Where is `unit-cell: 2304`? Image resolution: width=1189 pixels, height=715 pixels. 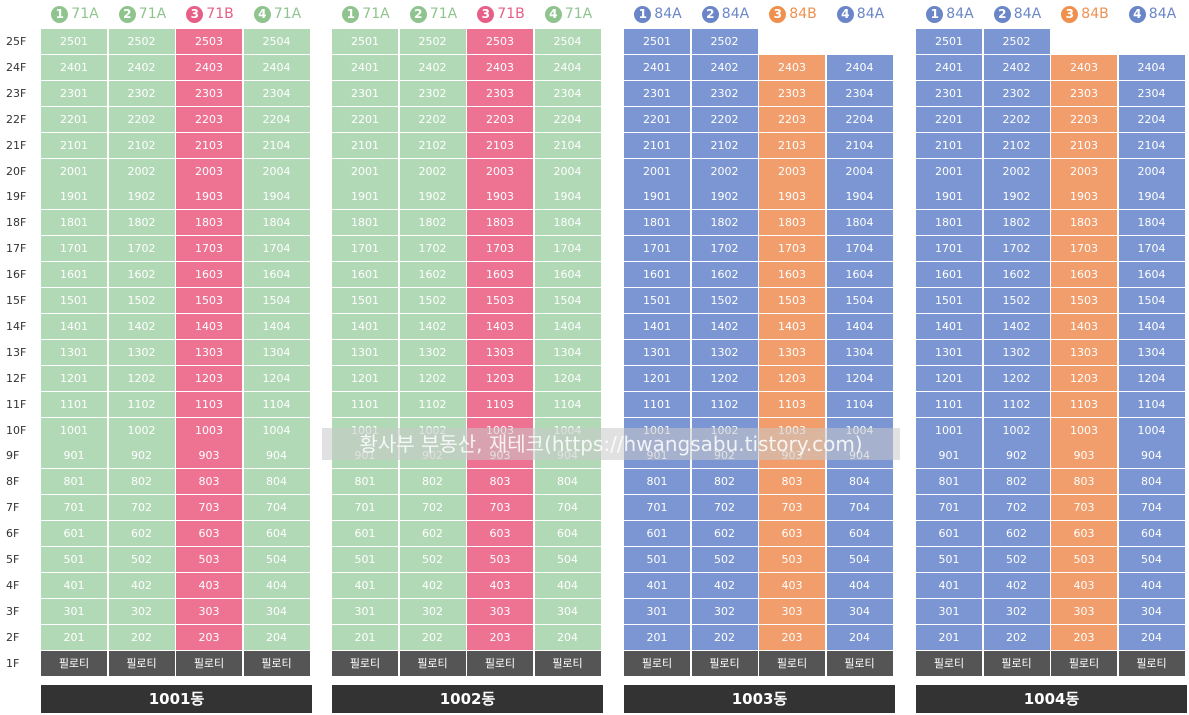 unit-cell: 2304 is located at coordinates (1151, 93).